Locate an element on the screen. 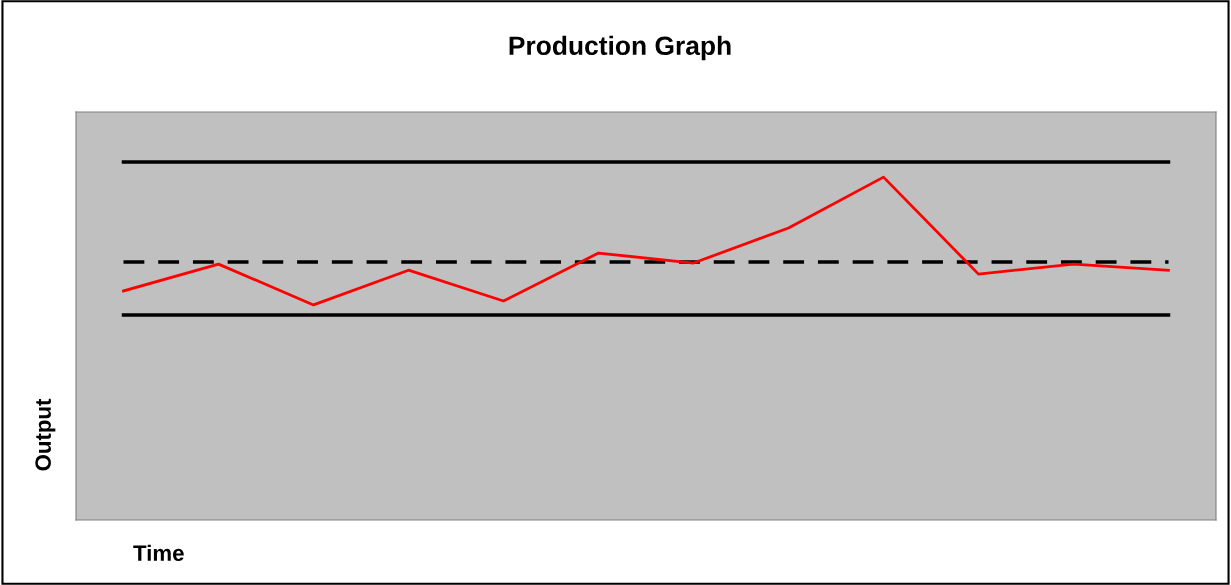 The image size is (1231, 585). chart-title: Production Graph is located at coordinates (620, 48).